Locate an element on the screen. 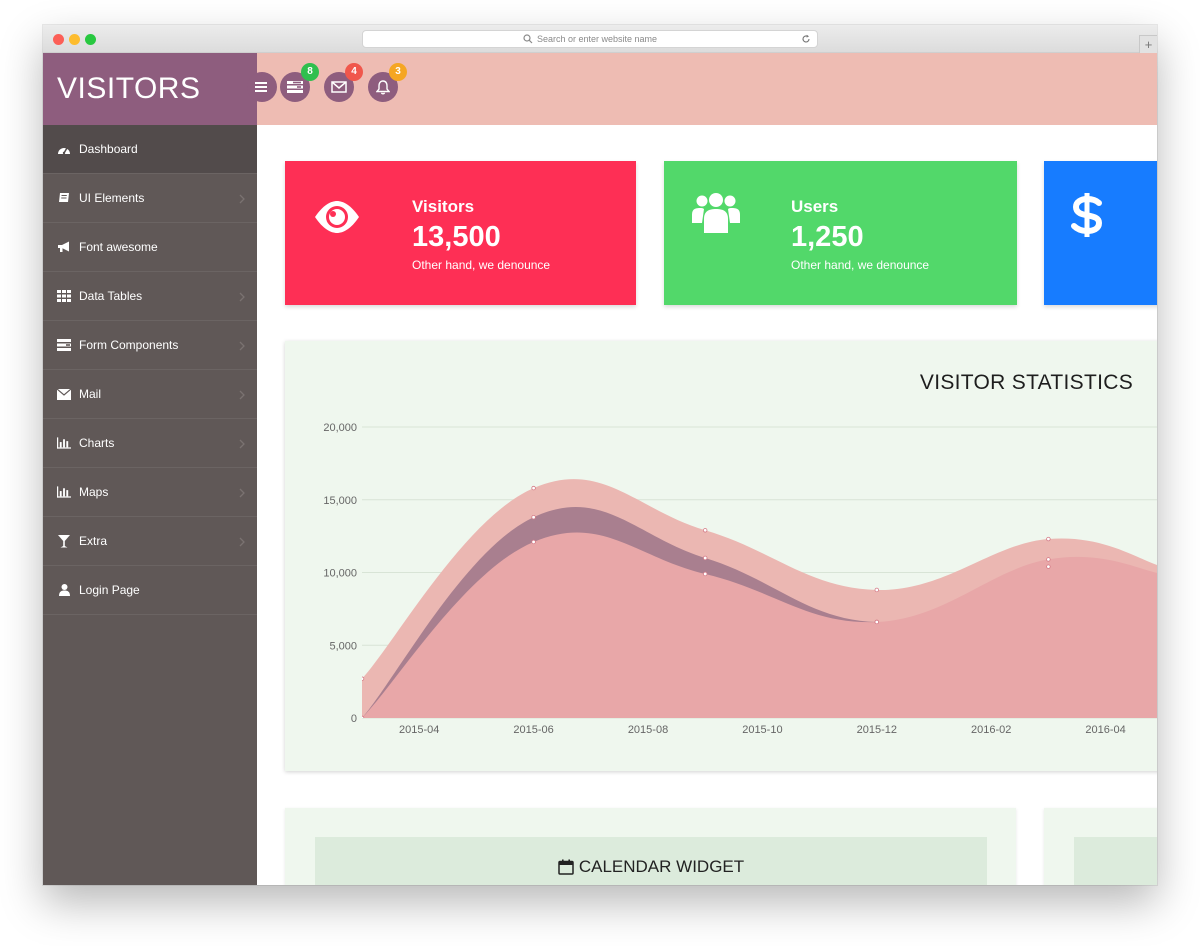 This screenshot has width=1200, height=946. y-tick-label: 0 is located at coordinates (354, 719).